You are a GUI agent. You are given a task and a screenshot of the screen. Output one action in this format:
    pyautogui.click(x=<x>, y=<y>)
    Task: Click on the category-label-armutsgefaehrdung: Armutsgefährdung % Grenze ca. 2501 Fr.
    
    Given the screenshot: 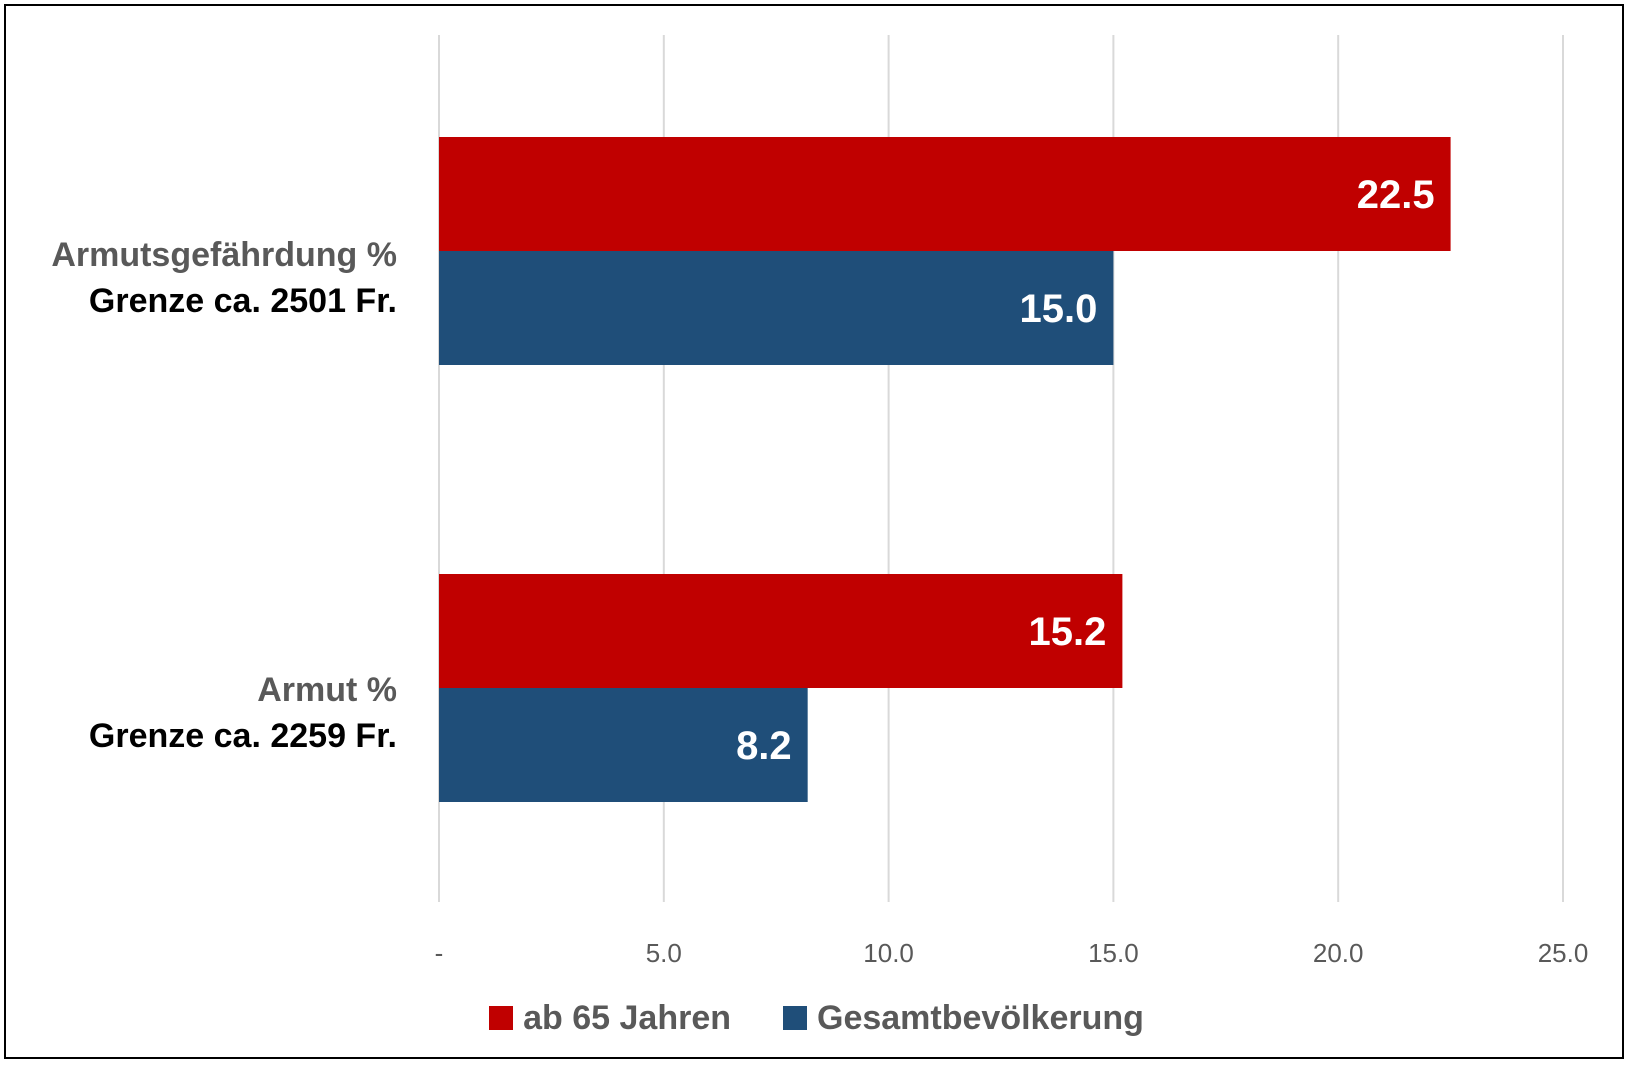 What is the action you would take?
    pyautogui.click(x=224, y=278)
    